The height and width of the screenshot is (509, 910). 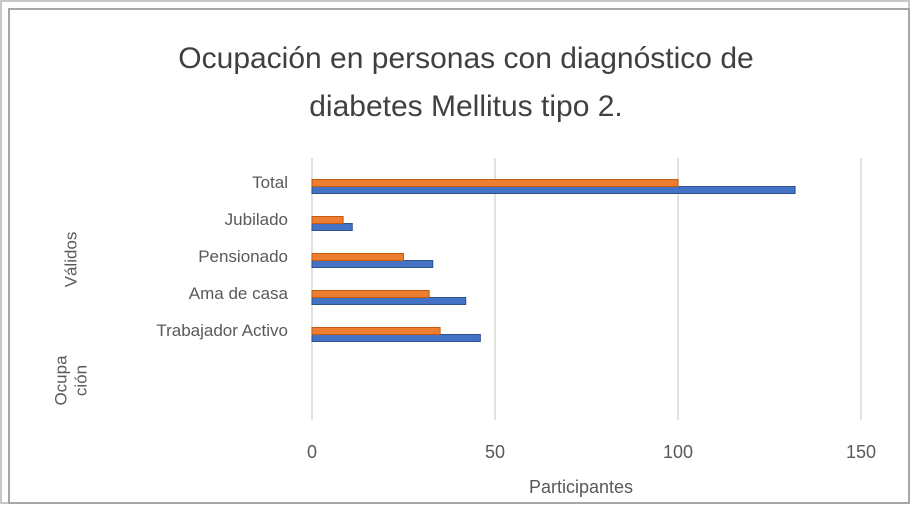 What do you see at coordinates (312, 452) in the screenshot?
I see `x-tick-label: 0` at bounding box center [312, 452].